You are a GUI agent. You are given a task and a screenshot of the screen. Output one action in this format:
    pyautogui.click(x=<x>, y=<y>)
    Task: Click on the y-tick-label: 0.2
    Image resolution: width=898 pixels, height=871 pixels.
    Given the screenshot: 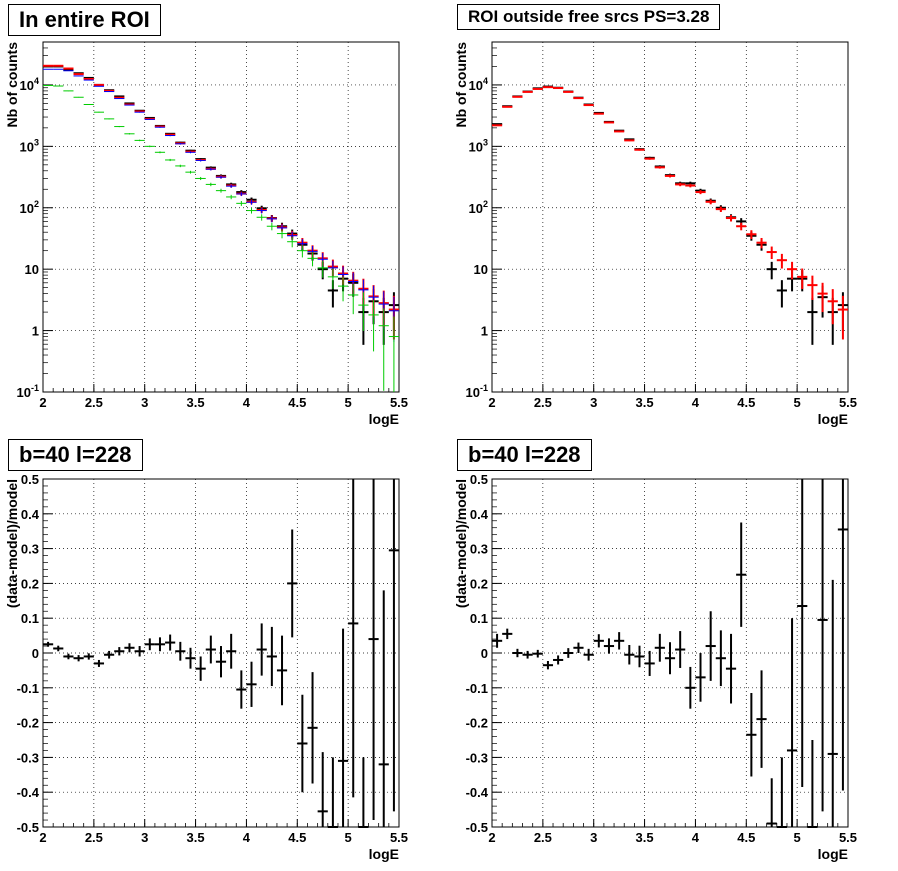 What is the action you would take?
    pyautogui.click(x=479, y=583)
    